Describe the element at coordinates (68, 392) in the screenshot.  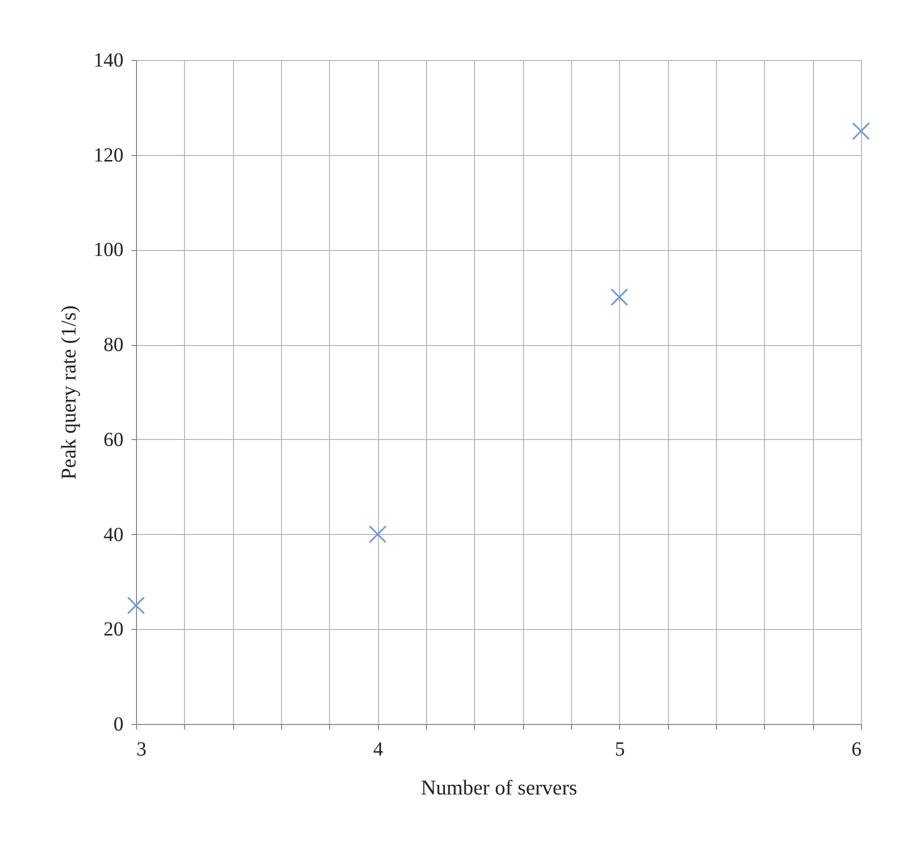
I see `y-axis-title: Peak query rate (1/s)` at that location.